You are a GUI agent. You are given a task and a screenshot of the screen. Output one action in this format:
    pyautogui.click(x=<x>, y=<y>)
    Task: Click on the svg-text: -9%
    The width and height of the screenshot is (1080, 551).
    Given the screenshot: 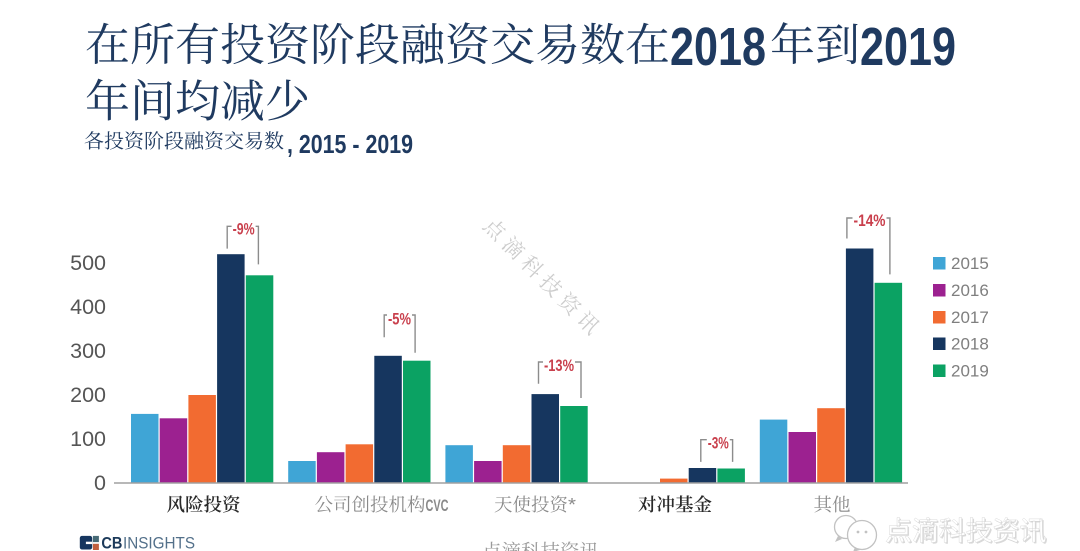 What is the action you would take?
    pyautogui.click(x=244, y=229)
    